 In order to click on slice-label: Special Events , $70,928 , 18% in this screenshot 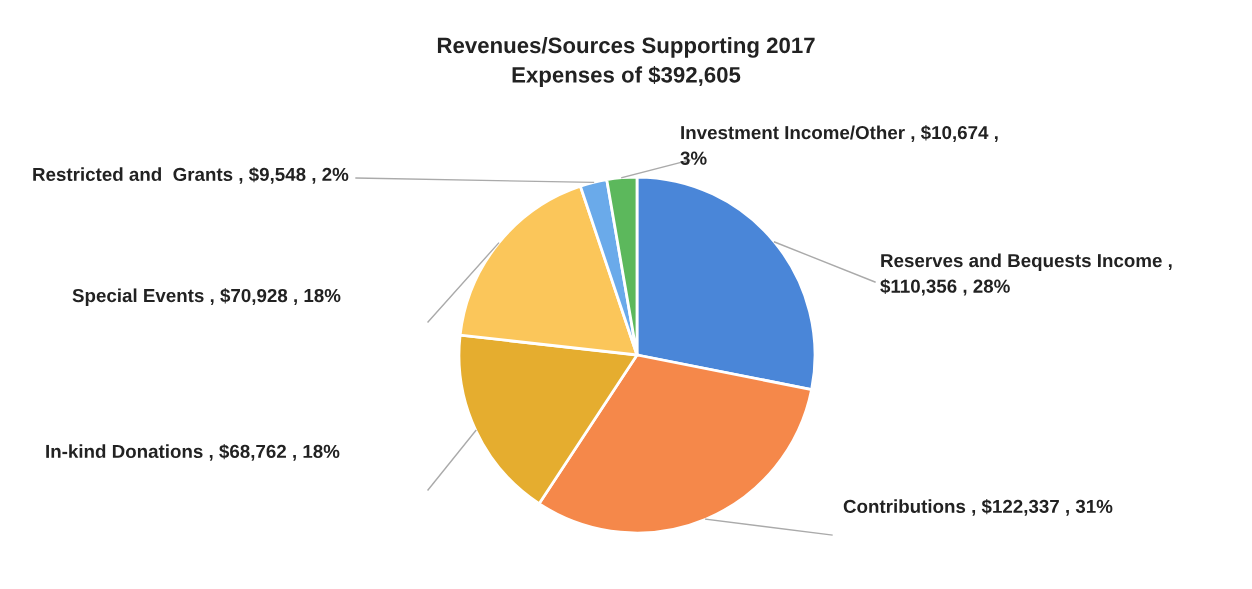, I will do `click(206, 297)`.